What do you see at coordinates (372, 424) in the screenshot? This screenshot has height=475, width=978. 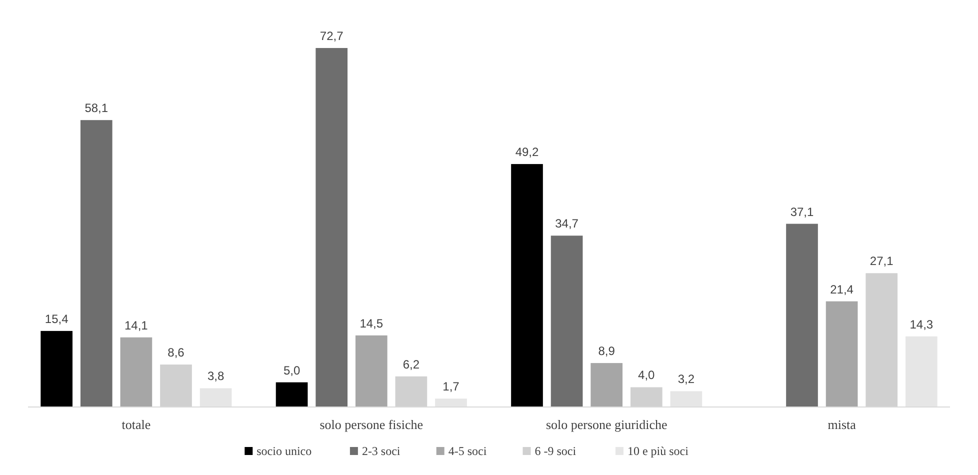 I see `x-tick-label: solo persone fisiche` at bounding box center [372, 424].